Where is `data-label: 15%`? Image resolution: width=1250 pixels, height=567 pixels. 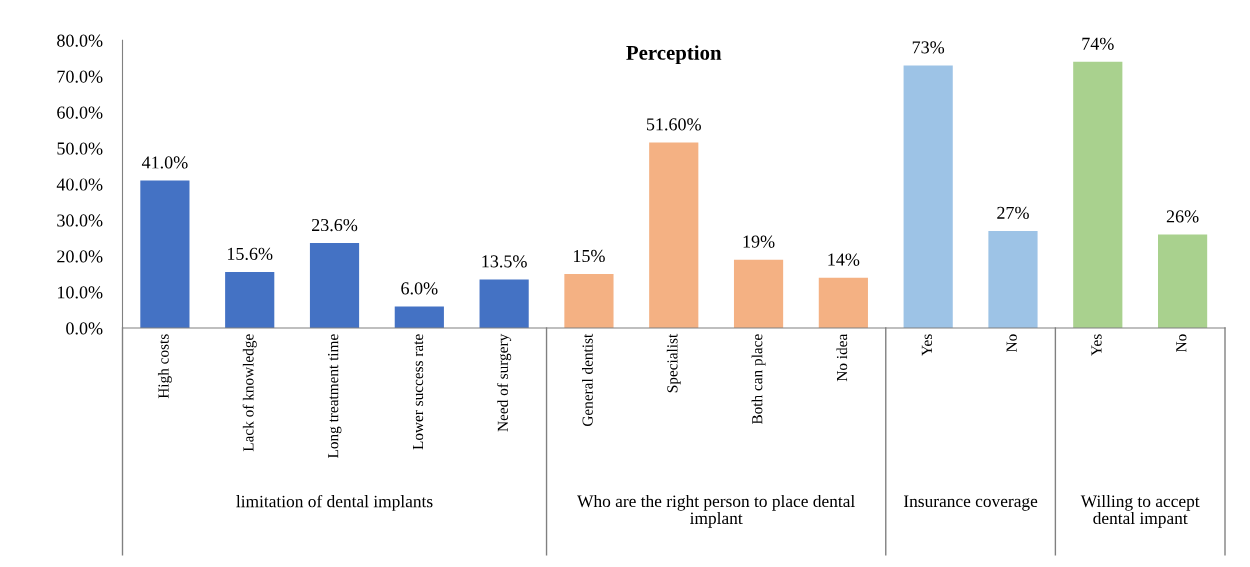 data-label: 15% is located at coordinates (589, 256).